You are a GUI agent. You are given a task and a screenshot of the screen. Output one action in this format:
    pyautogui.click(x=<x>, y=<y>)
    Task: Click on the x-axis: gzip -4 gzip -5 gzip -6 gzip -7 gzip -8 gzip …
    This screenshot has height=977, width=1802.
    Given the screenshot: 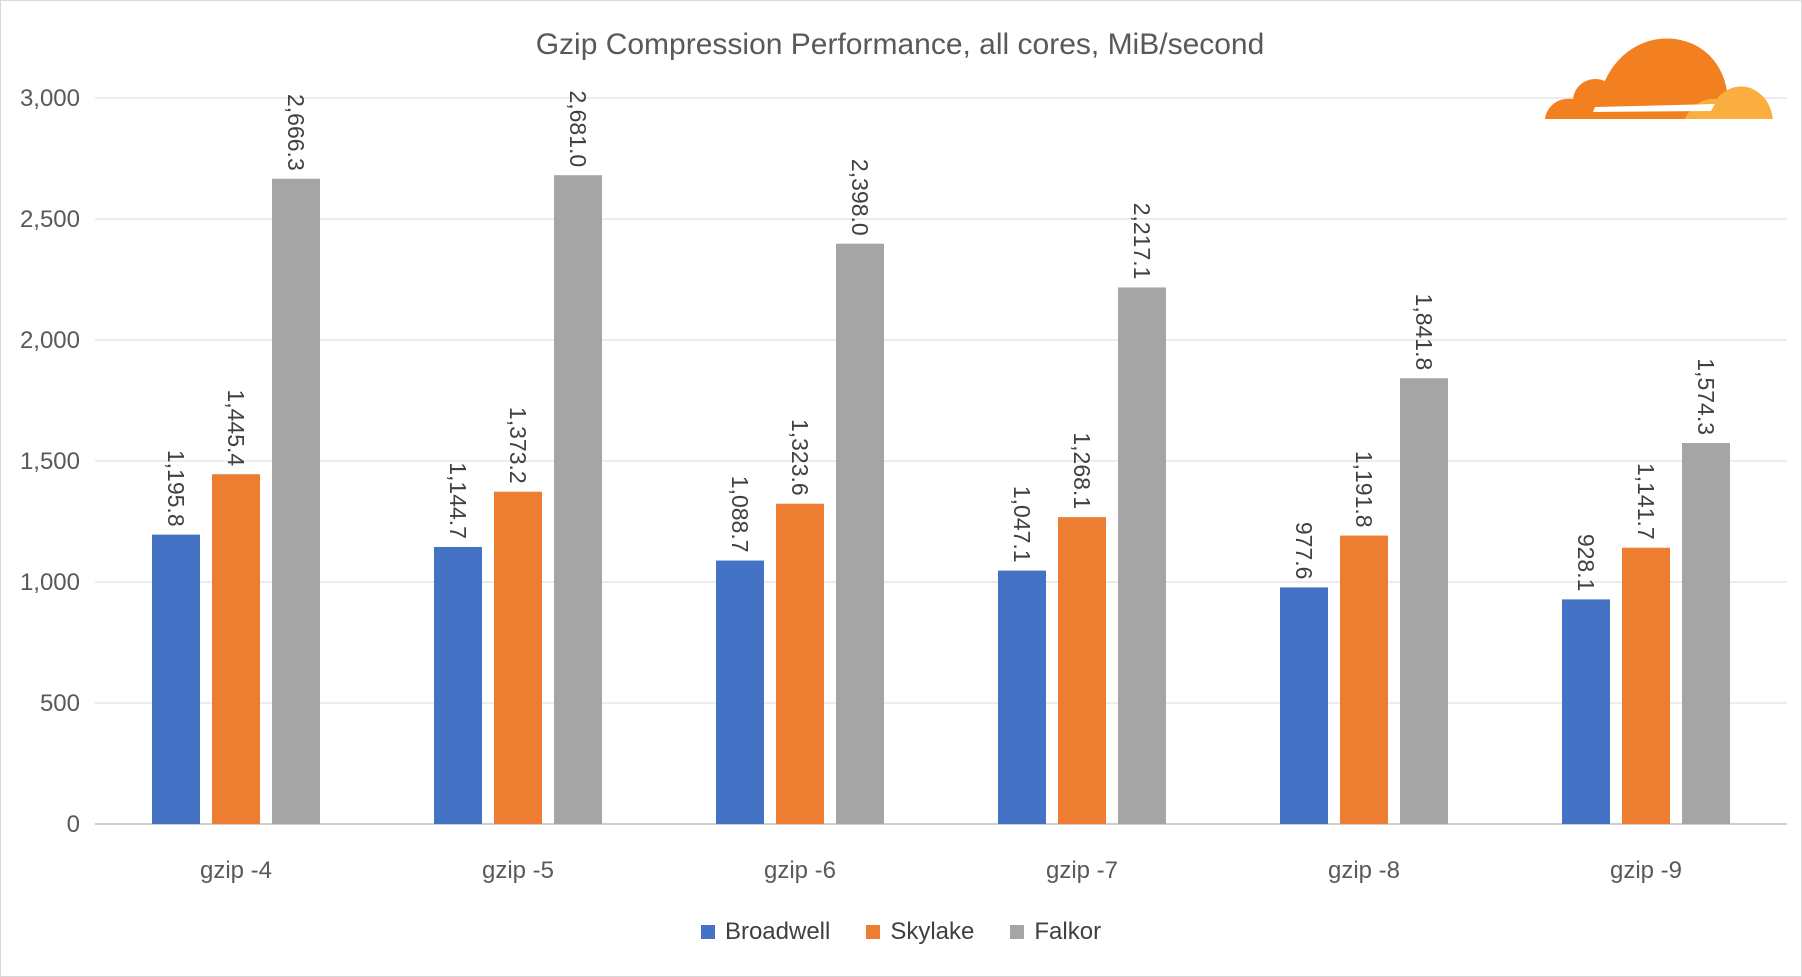 What is the action you would take?
    pyautogui.click(x=941, y=870)
    